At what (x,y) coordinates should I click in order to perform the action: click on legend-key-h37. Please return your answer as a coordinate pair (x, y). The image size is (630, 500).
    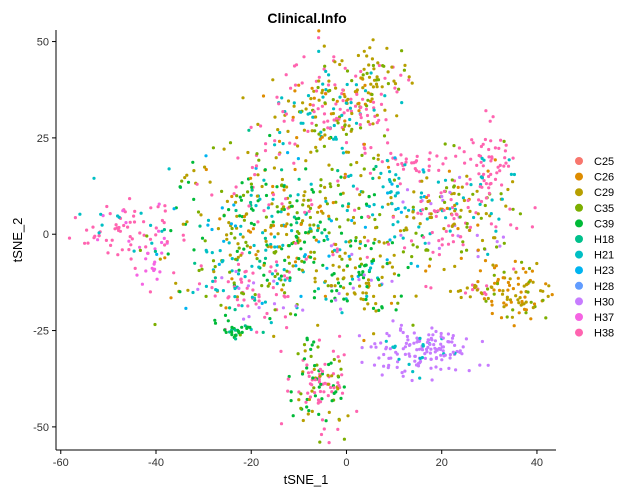
    Looking at the image, I should click on (579, 317).